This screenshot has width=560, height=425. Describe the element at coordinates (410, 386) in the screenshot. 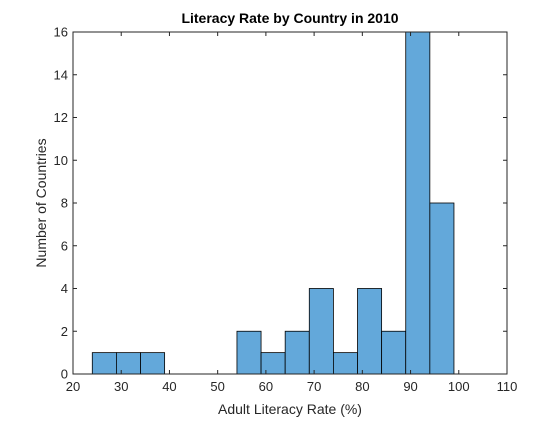

I see `x-tick-label: 90` at that location.